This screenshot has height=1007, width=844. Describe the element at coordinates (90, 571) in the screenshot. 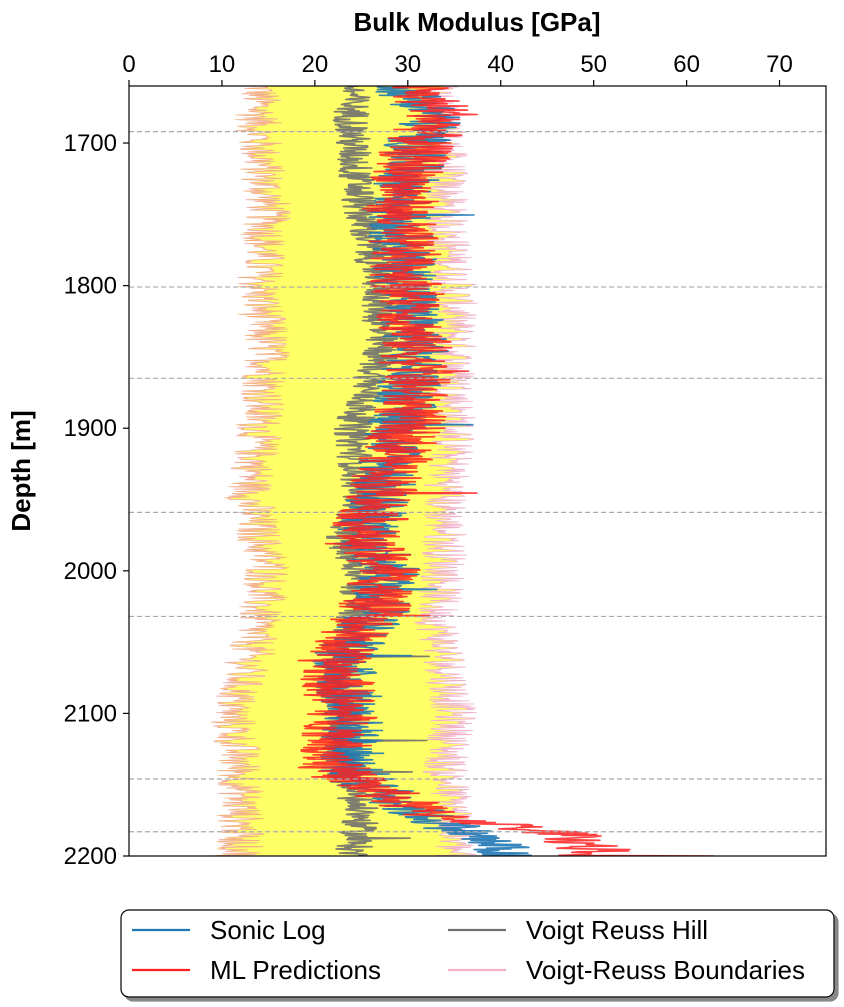

I see `y-tick-label: 2000` at that location.